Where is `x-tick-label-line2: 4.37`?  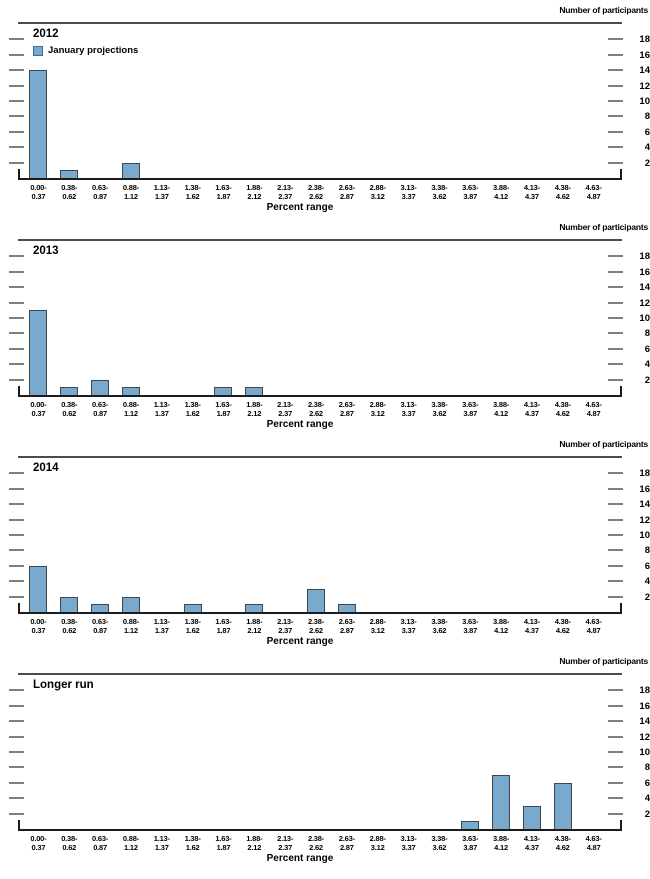
x-tick-label-line2: 4.37 is located at coordinates (532, 630).